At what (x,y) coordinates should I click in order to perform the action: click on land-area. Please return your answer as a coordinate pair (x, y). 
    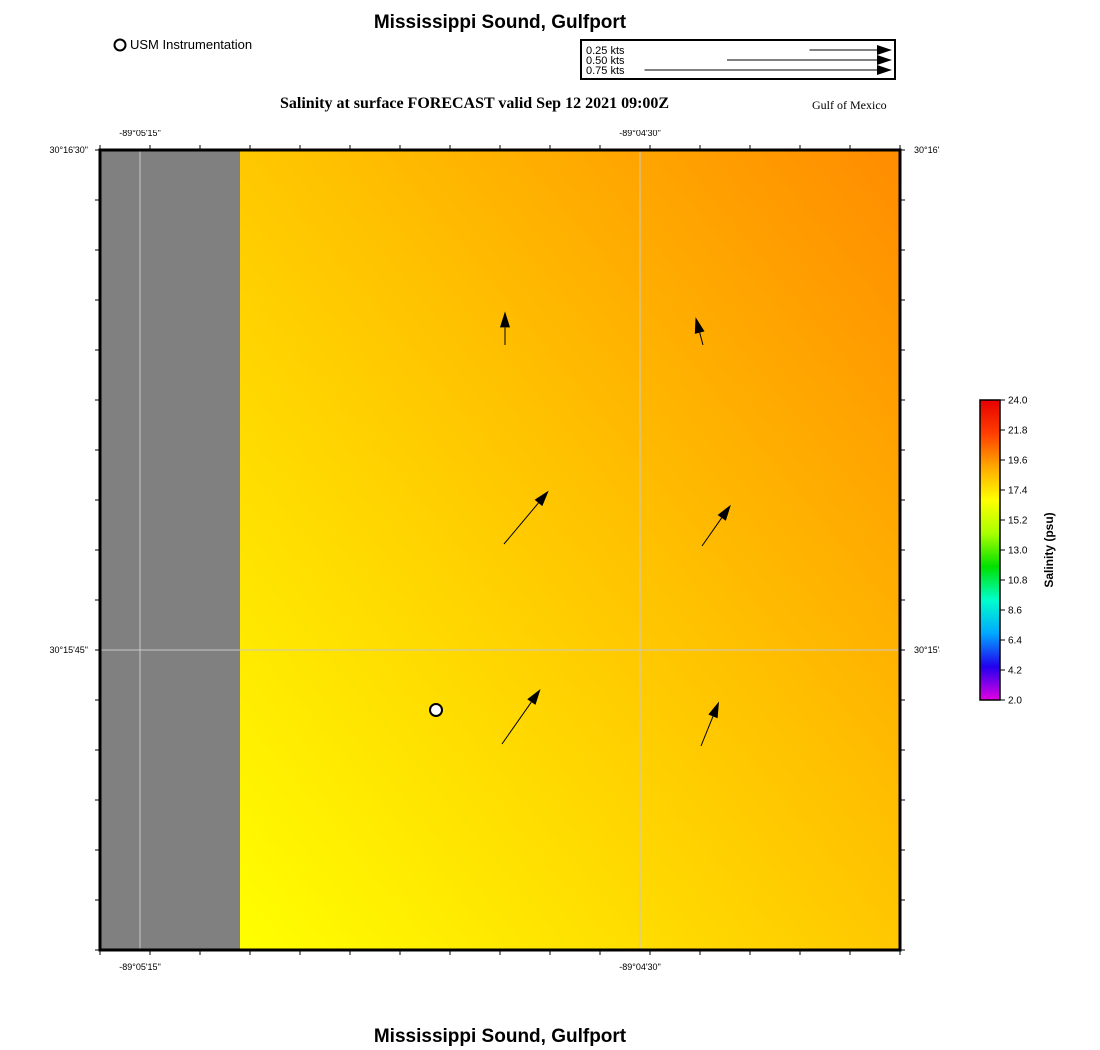
    Looking at the image, I should click on (170, 550).